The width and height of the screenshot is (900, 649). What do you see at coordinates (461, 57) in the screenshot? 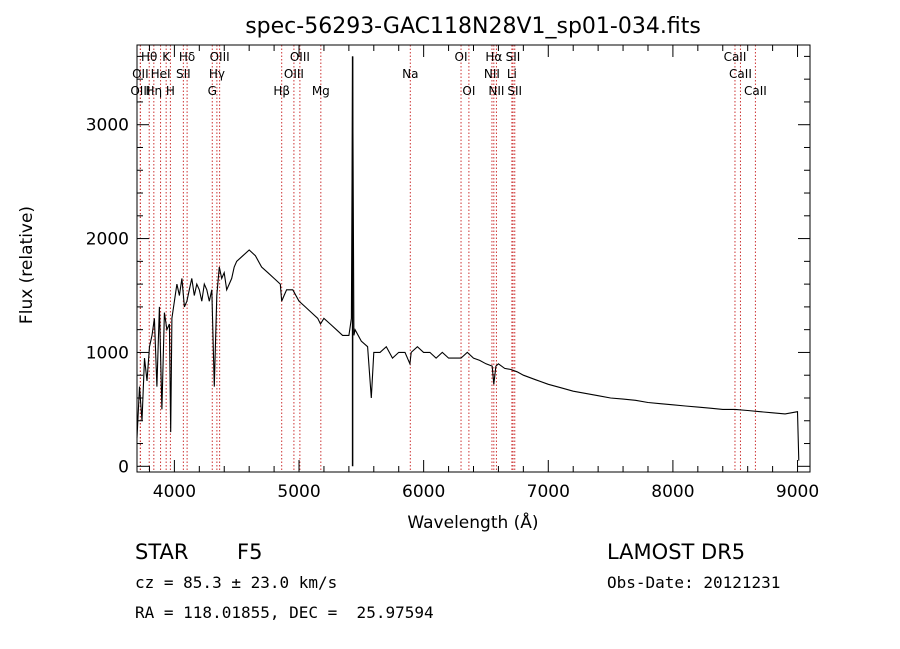
I see `line-marker-label-17: OI` at bounding box center [461, 57].